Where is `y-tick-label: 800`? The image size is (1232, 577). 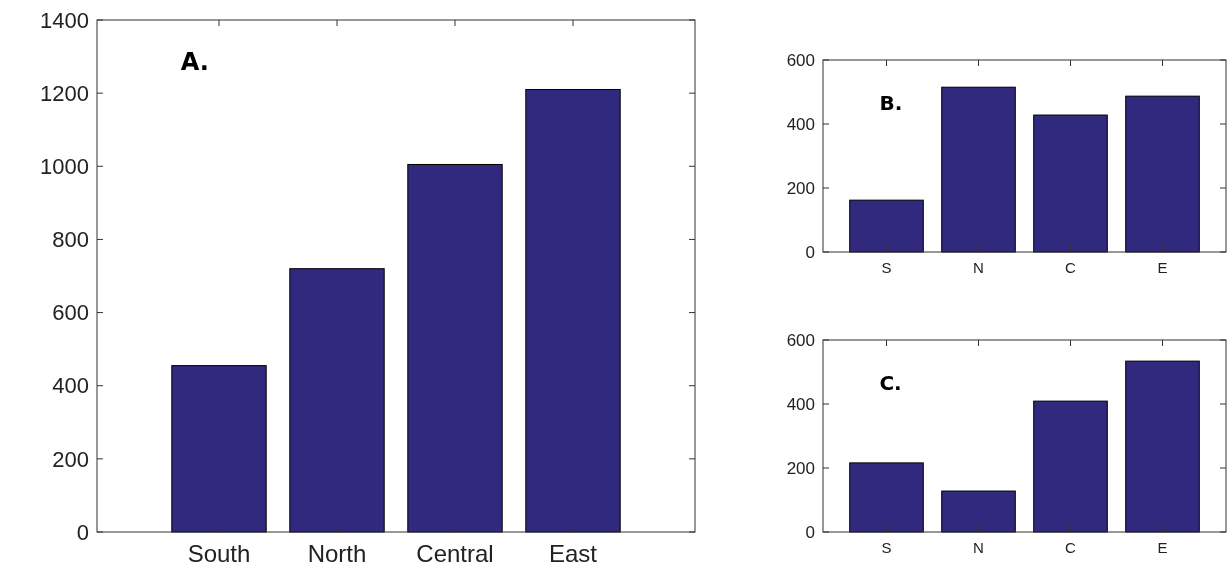
y-tick-label: 800 is located at coordinates (70, 240).